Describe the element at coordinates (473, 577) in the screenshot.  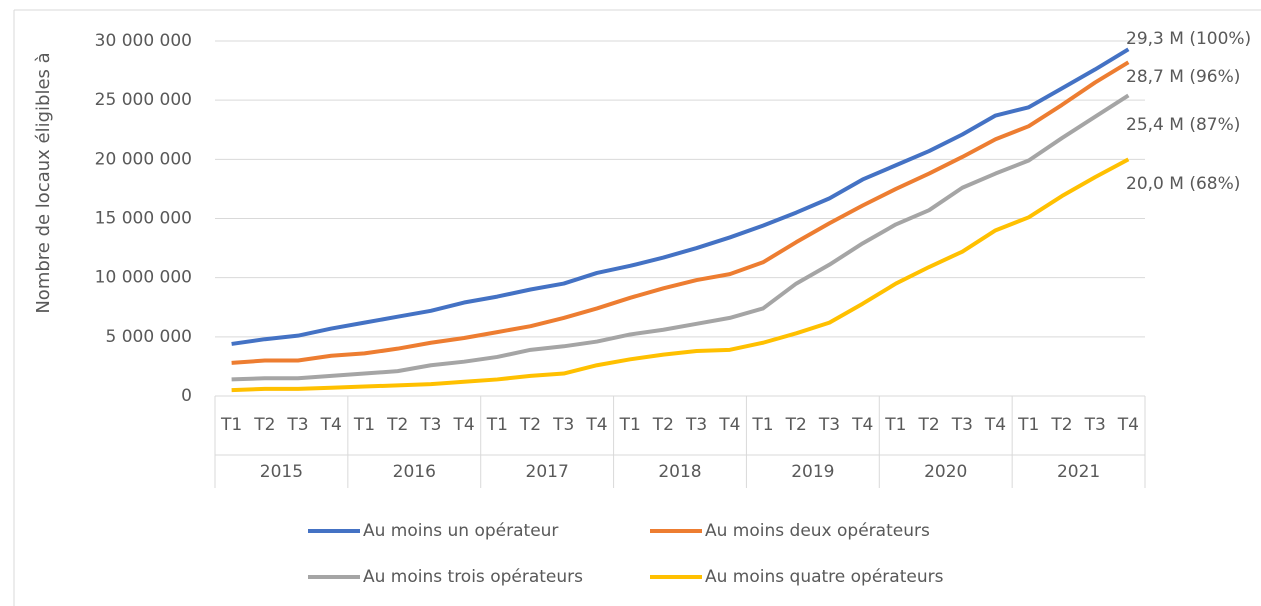
I see `legend-label: Au moins trois opérateurs` at that location.